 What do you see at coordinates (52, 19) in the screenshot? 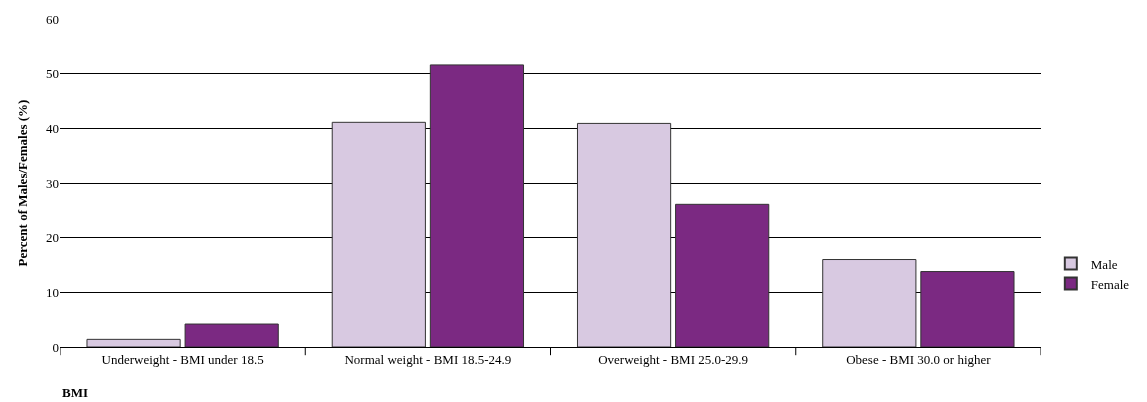
I see `y-tick-label: 60` at bounding box center [52, 19].